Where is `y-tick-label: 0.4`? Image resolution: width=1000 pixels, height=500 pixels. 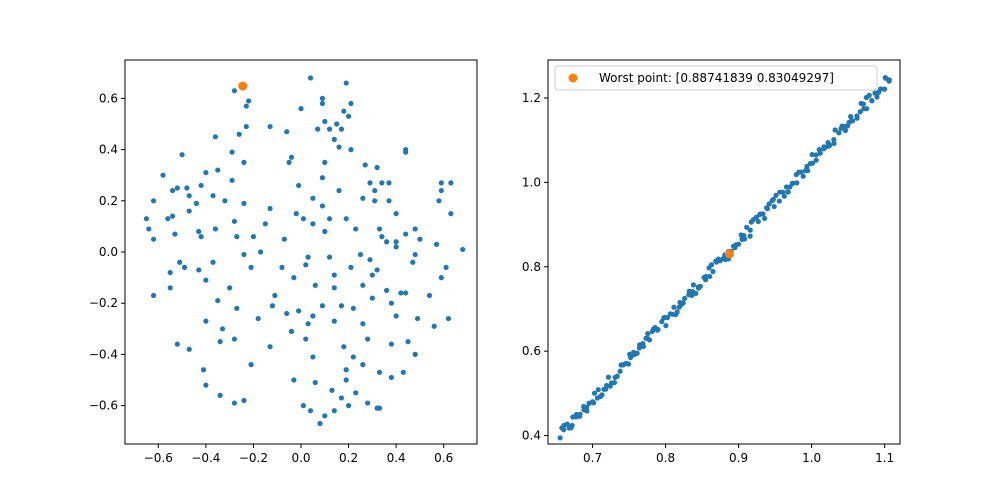 y-tick-label: 0.4 is located at coordinates (108, 150).